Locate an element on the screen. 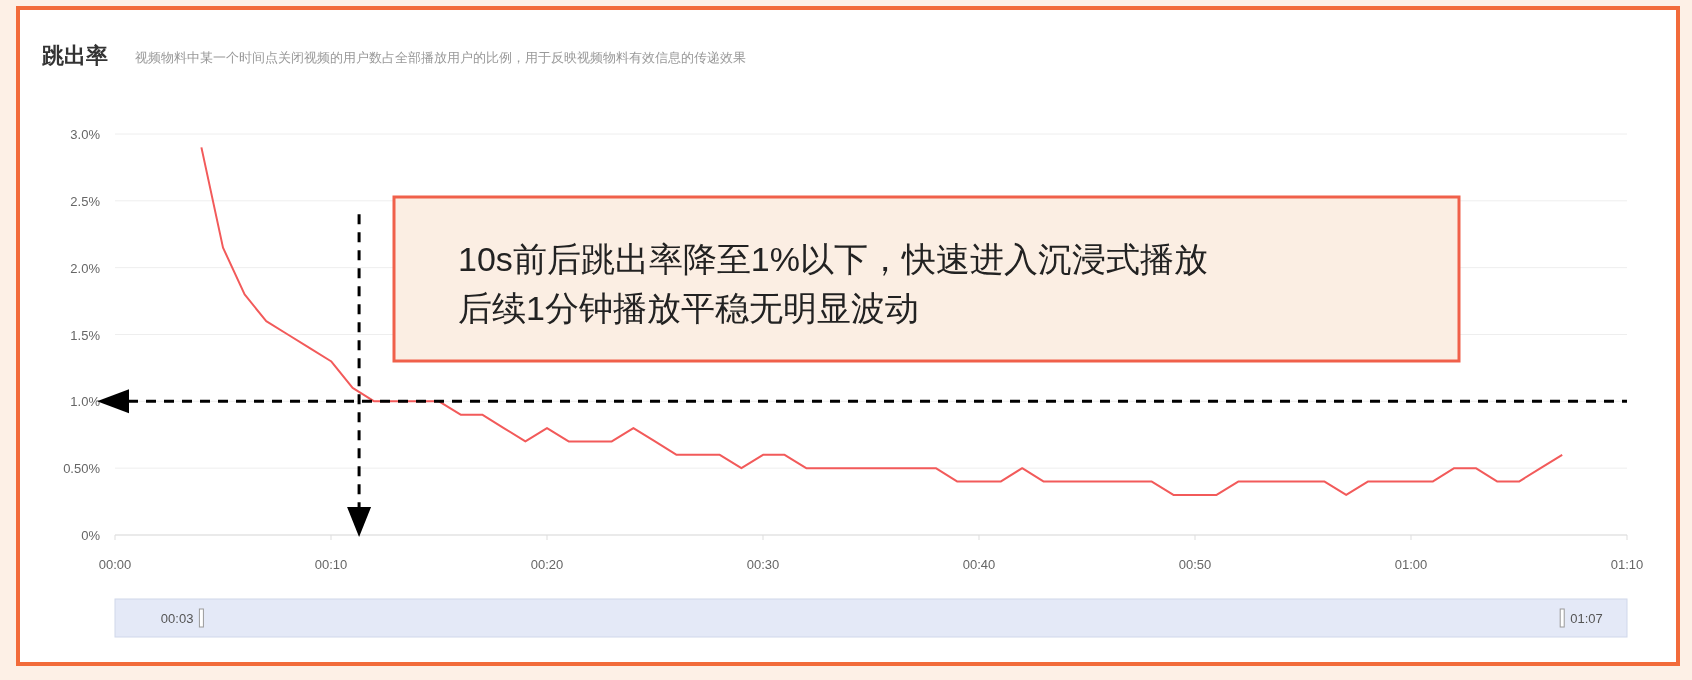 The height and width of the screenshot is (680, 1692). annotation: 后续1分钟播放平稳无明显波动 is located at coordinates (688, 308).